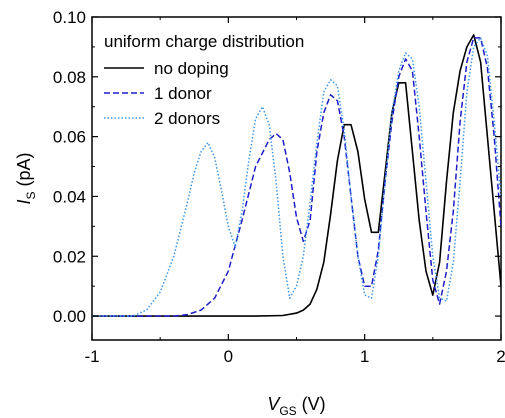 The height and width of the screenshot is (418, 505). I want to click on x-tick-label: 1, so click(364, 356).